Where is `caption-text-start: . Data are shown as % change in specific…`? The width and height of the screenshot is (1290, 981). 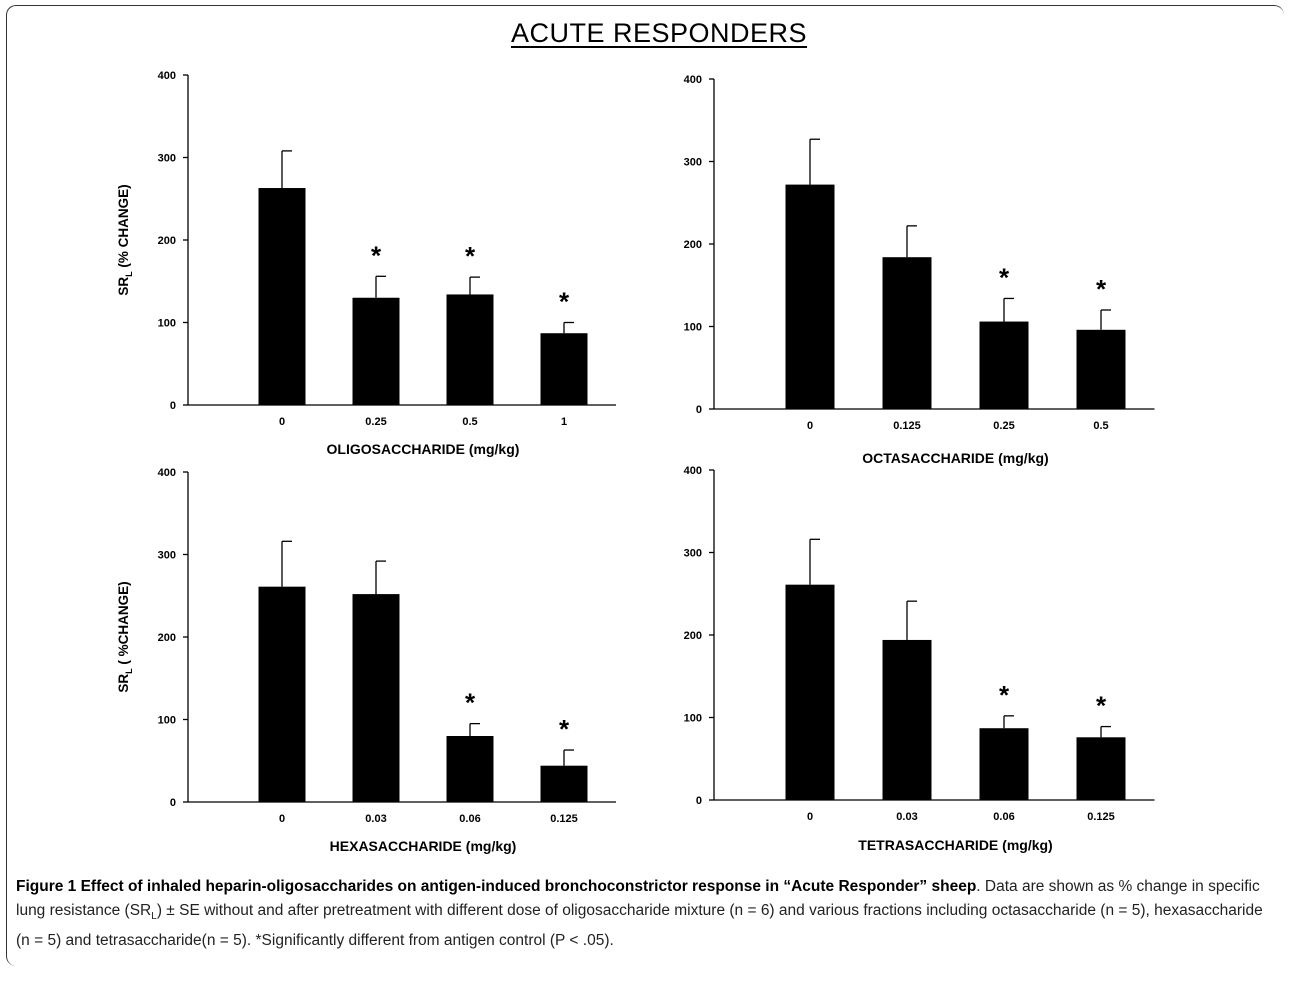
caption-text-start: . Data are shown as % change in specific… is located at coordinates (638, 898).